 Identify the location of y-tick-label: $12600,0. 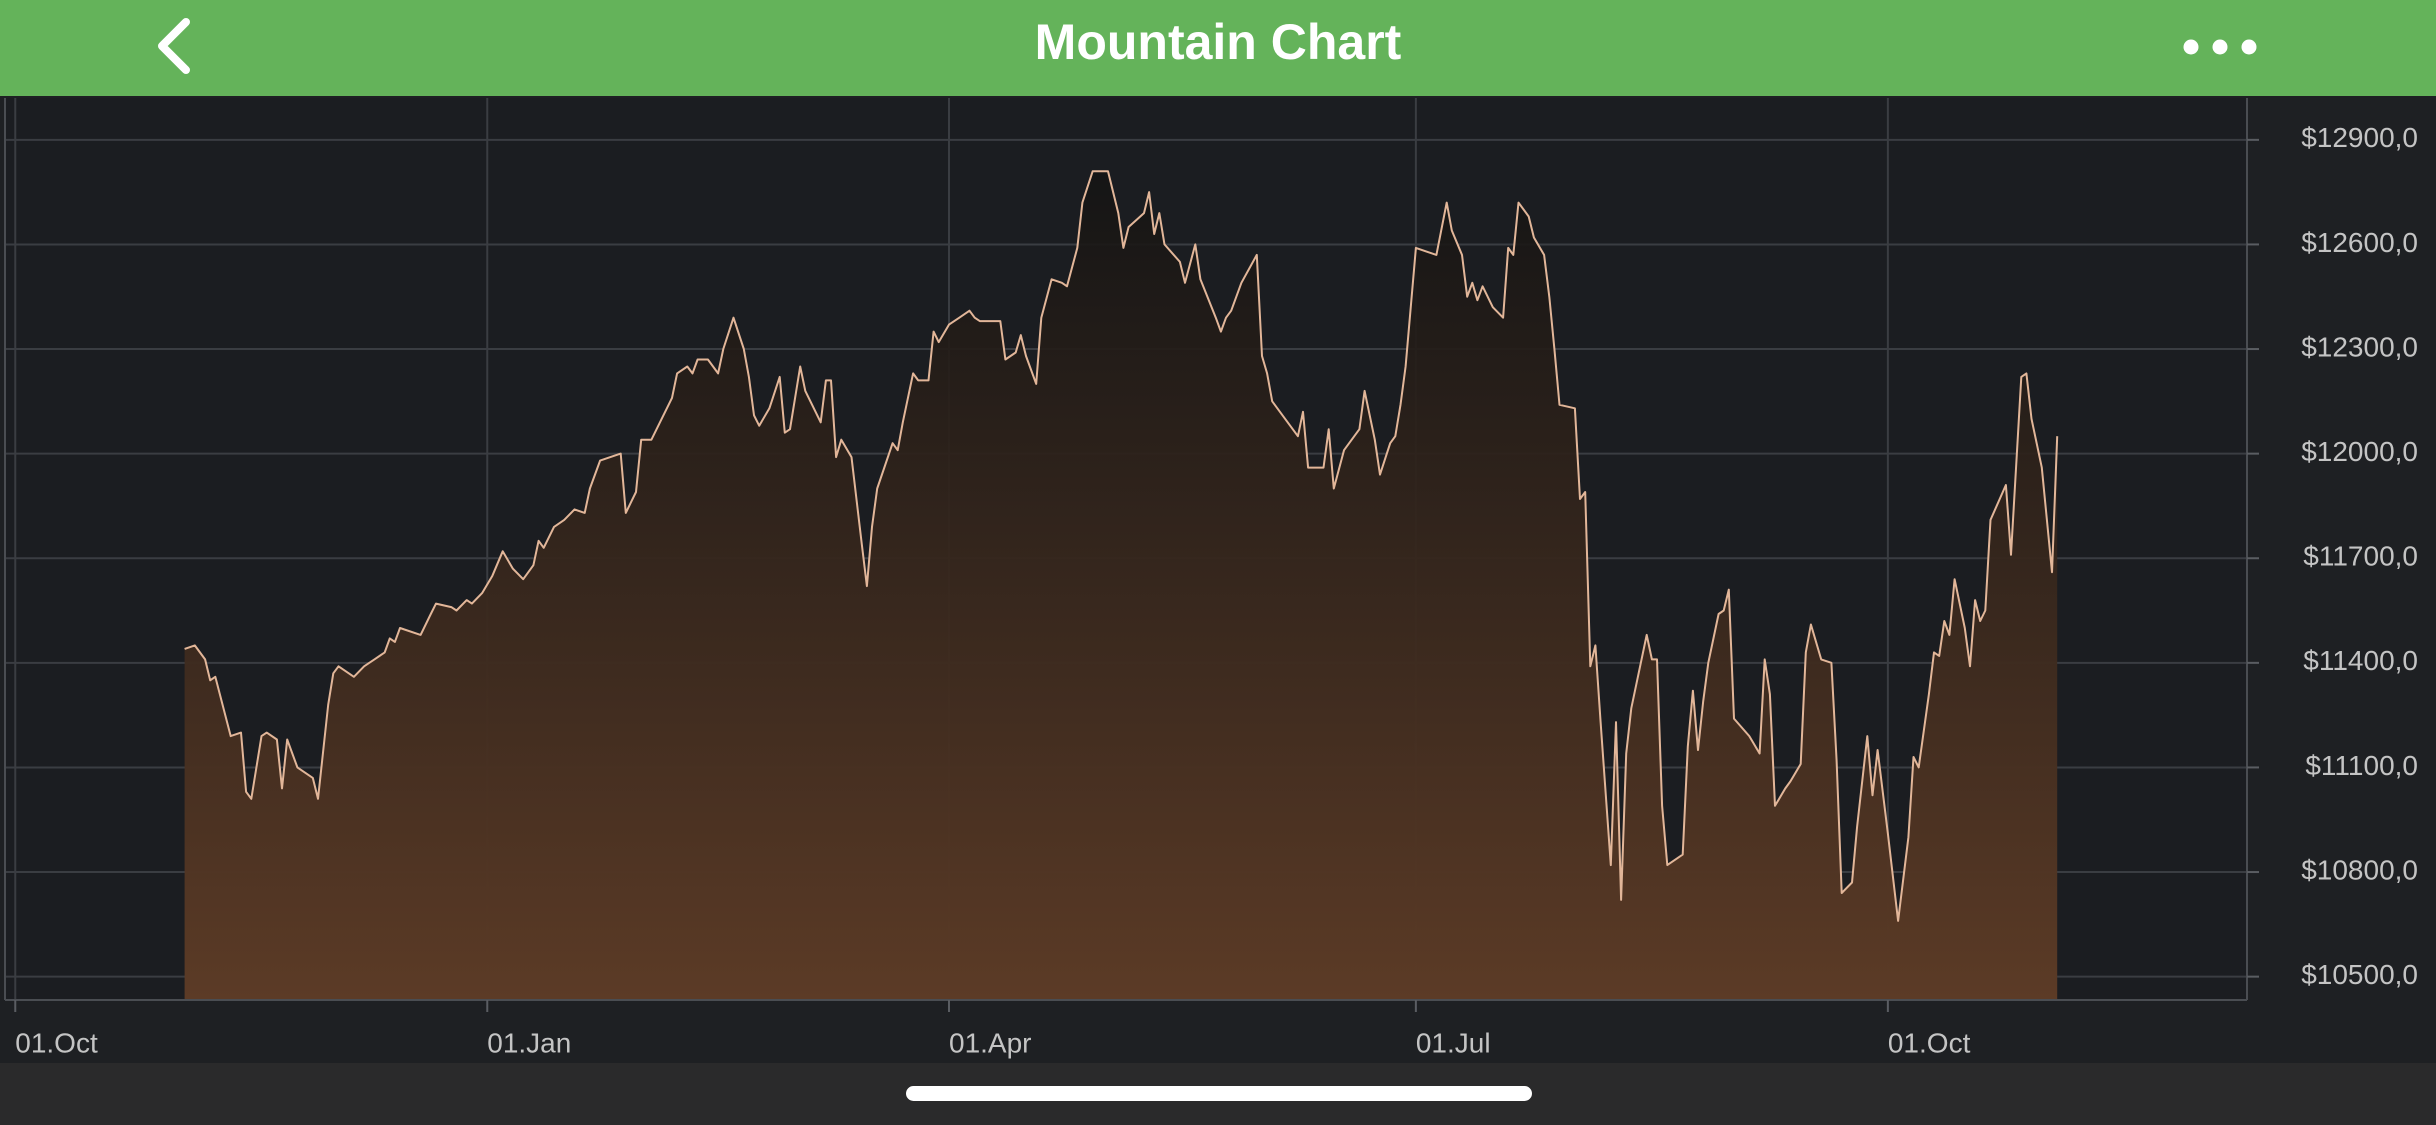
(2359, 242).